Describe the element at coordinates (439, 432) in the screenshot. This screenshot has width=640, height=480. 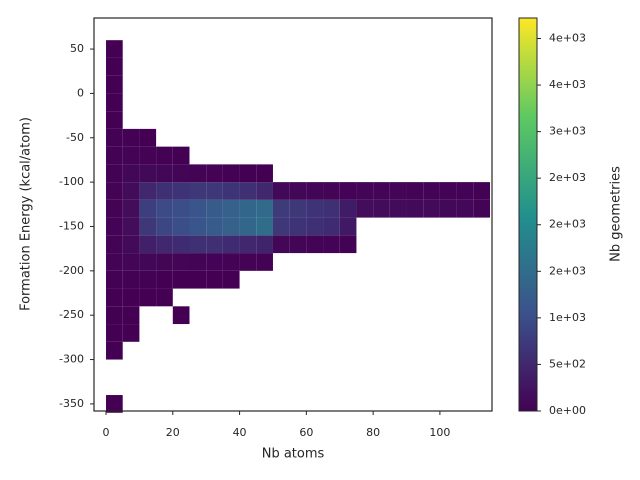
I see `x-tick-label: 100` at that location.